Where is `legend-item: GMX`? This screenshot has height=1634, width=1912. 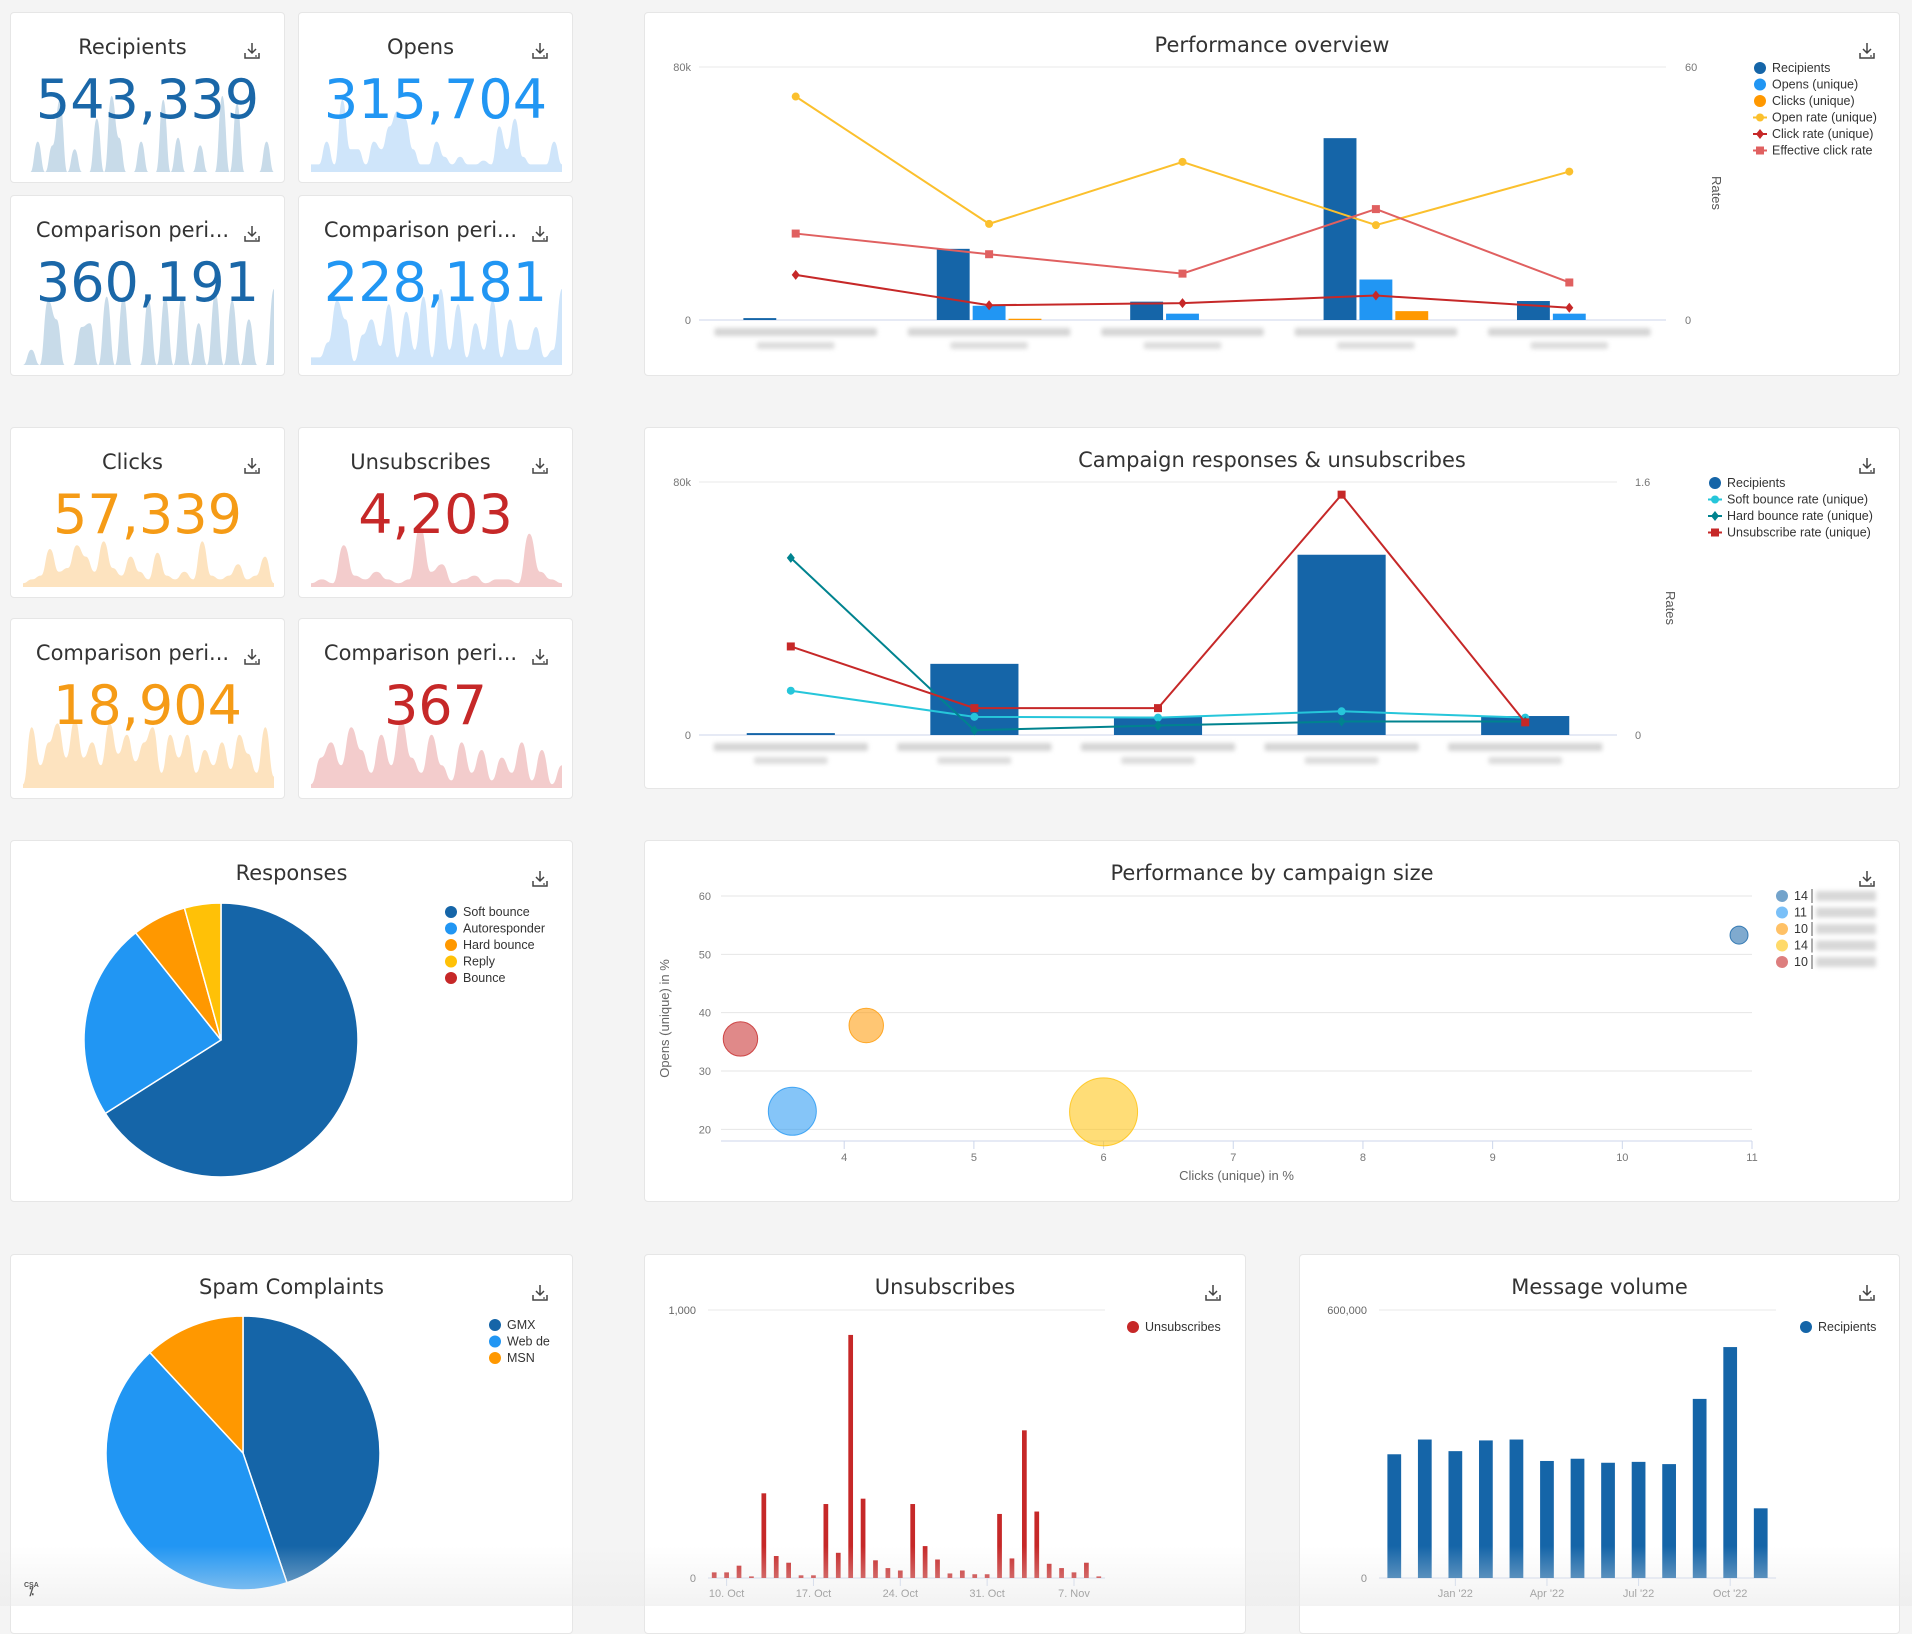
legend-item: GMX is located at coordinates (512, 1325).